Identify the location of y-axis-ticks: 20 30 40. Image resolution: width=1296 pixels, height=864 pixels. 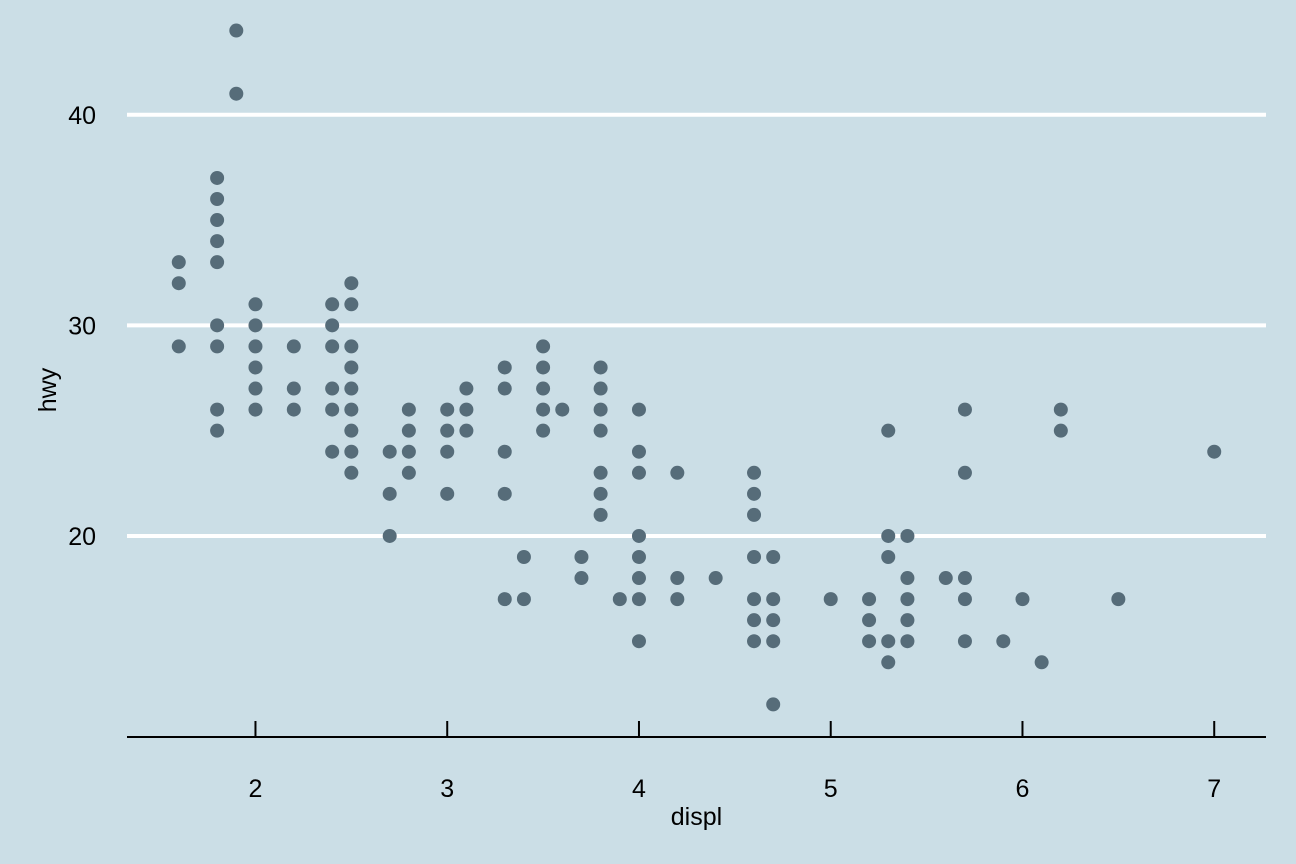
(82, 326).